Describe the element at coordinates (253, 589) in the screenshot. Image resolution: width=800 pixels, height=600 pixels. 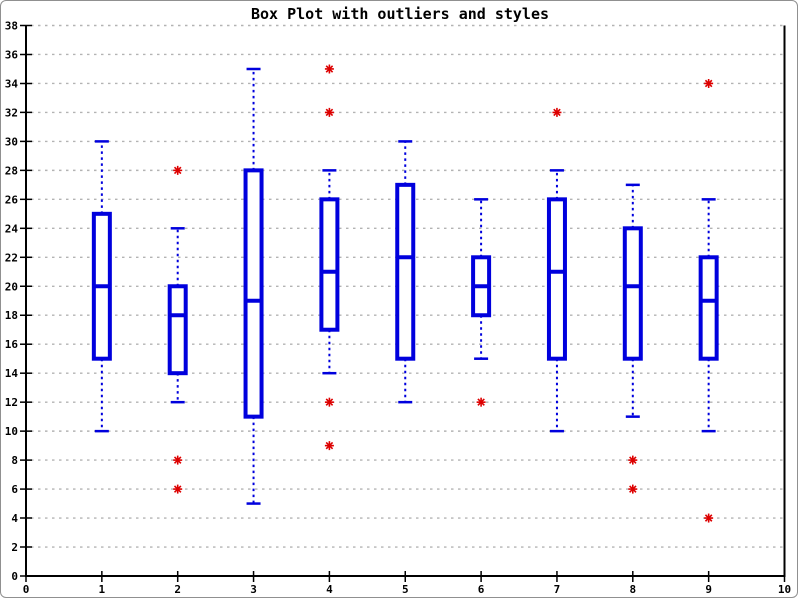
I see `x-tick-label: 3` at that location.